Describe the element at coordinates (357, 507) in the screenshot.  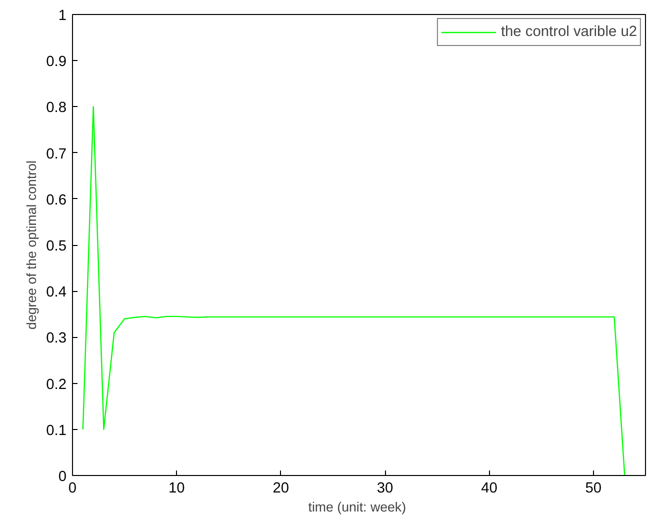
I see `x-axis-title: time (unit: week)` at that location.